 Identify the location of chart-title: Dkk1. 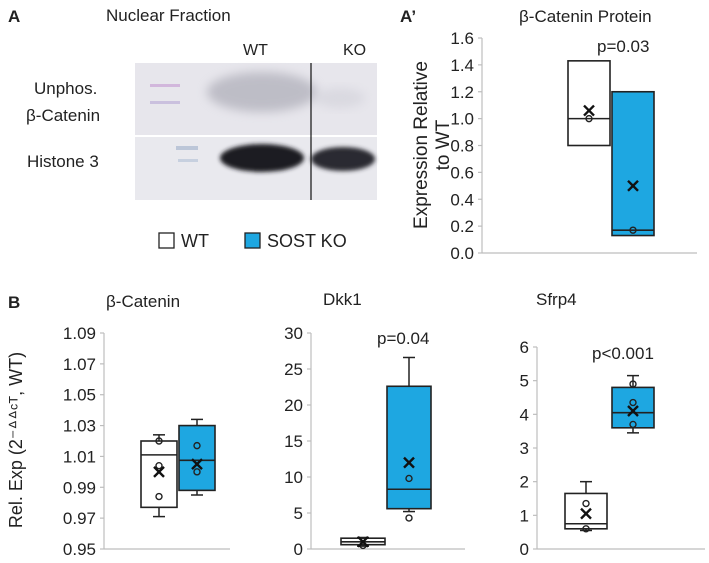
(342, 299).